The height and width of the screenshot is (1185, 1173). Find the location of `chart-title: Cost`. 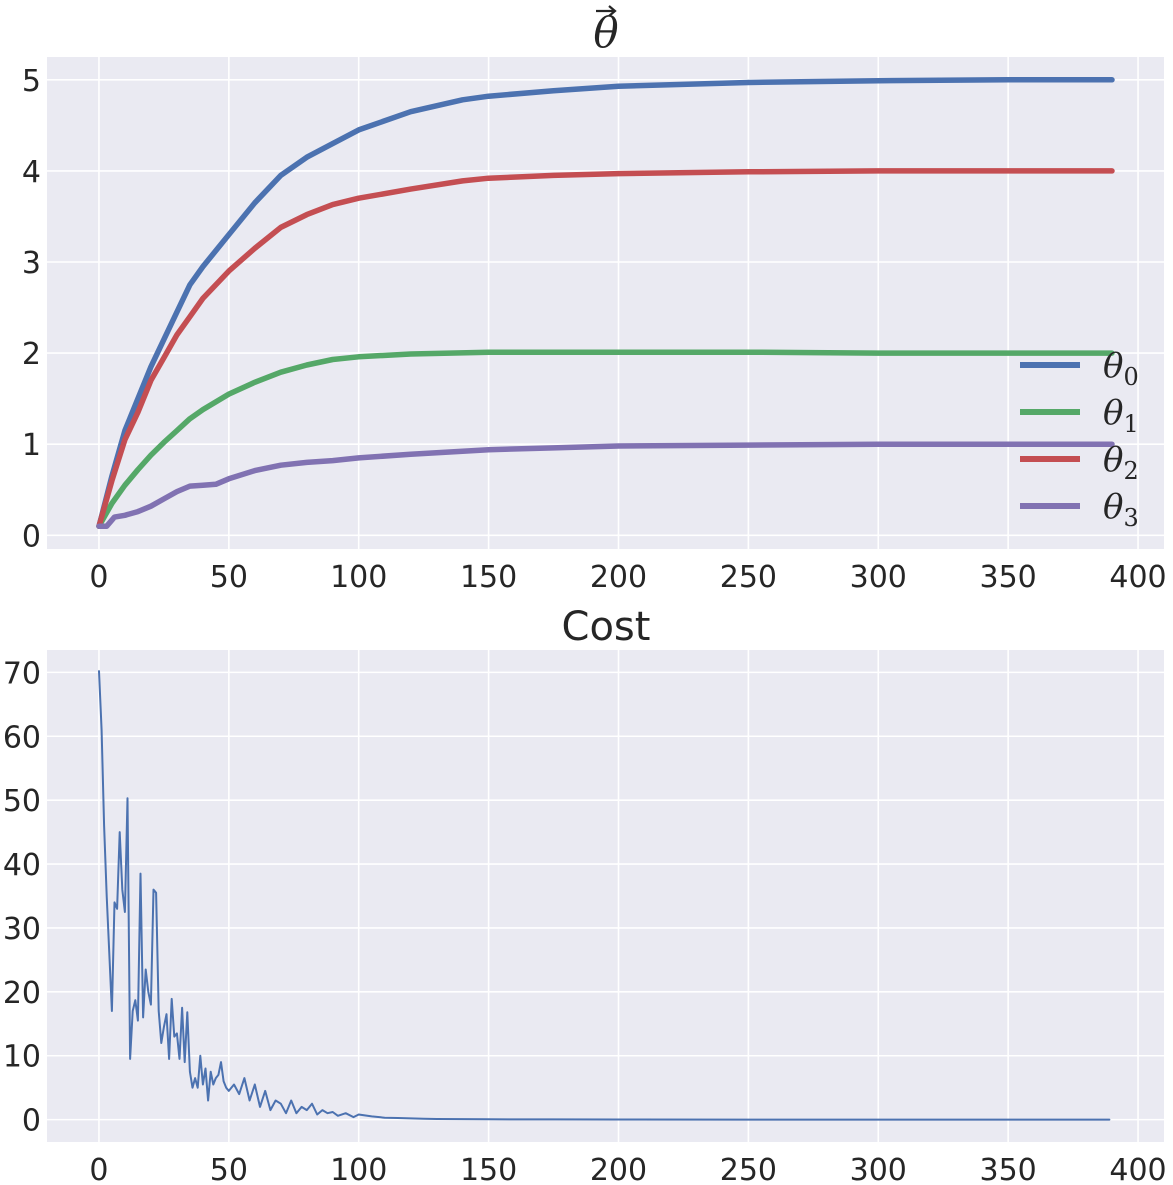

chart-title: Cost is located at coordinates (606, 627).